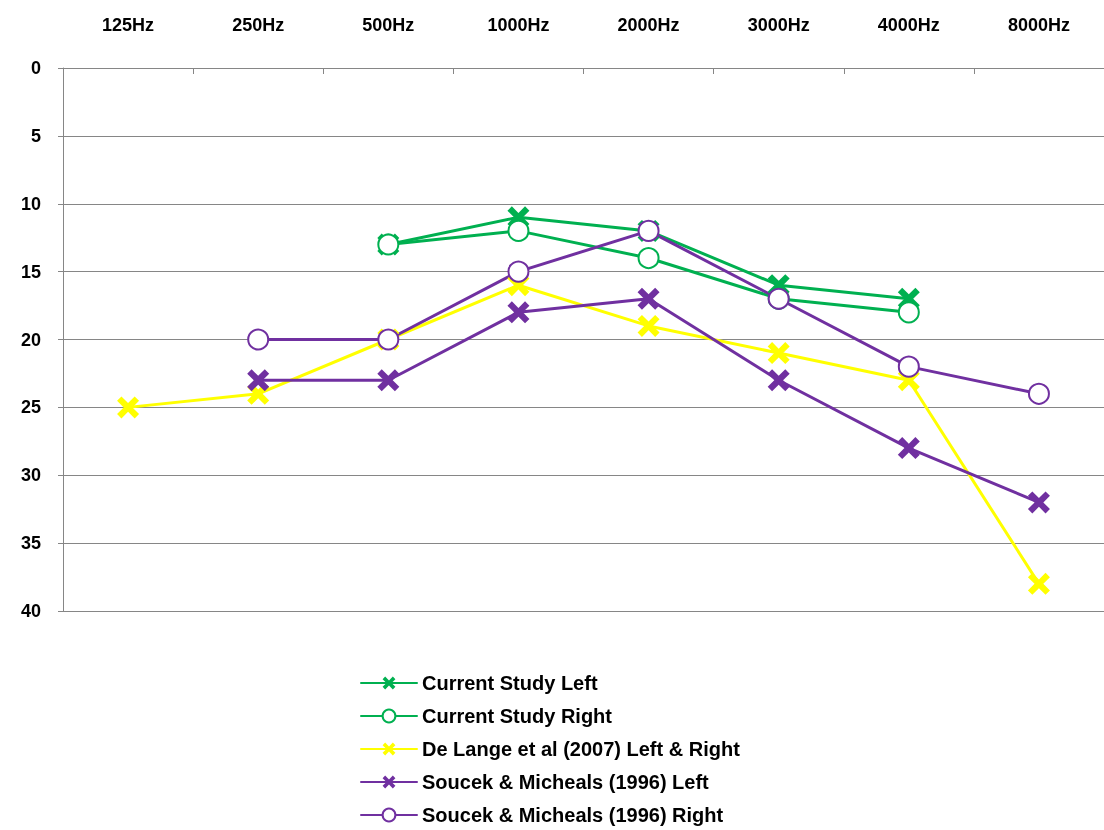  What do you see at coordinates (566, 782) in the screenshot?
I see `legend-label: Soucek & Micheals (1996) Left` at bounding box center [566, 782].